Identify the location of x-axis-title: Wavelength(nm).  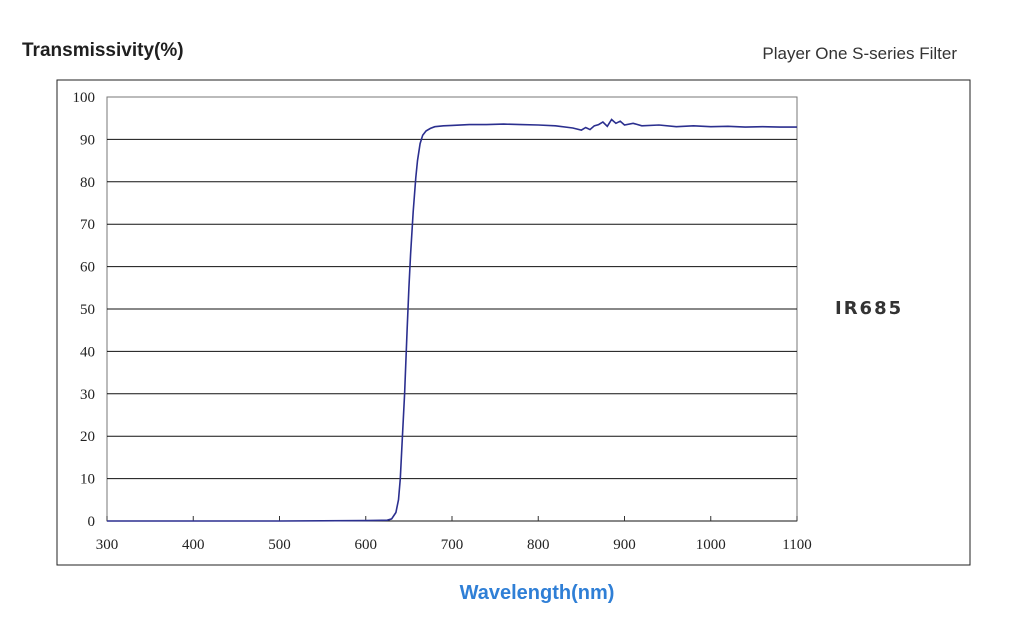
(537, 593).